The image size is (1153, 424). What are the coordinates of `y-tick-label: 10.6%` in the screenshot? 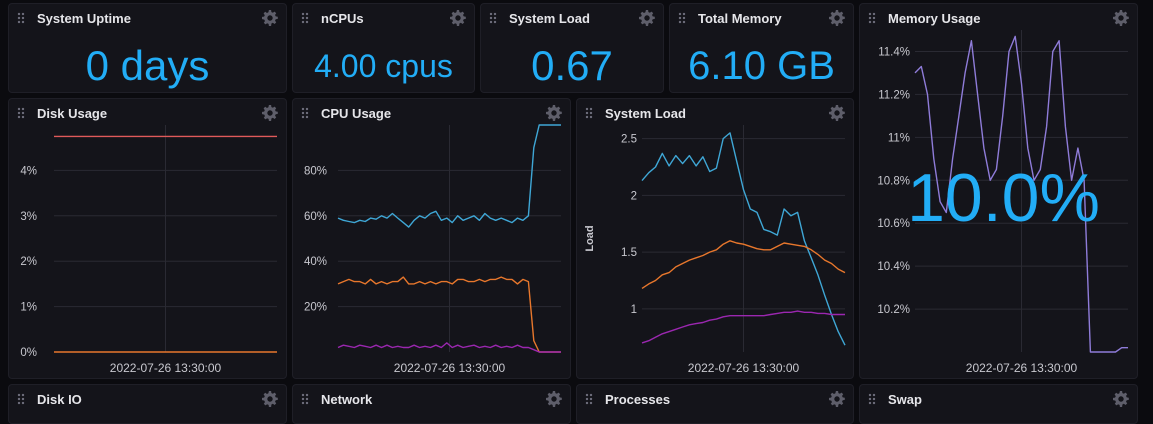 It's located at (893, 224).